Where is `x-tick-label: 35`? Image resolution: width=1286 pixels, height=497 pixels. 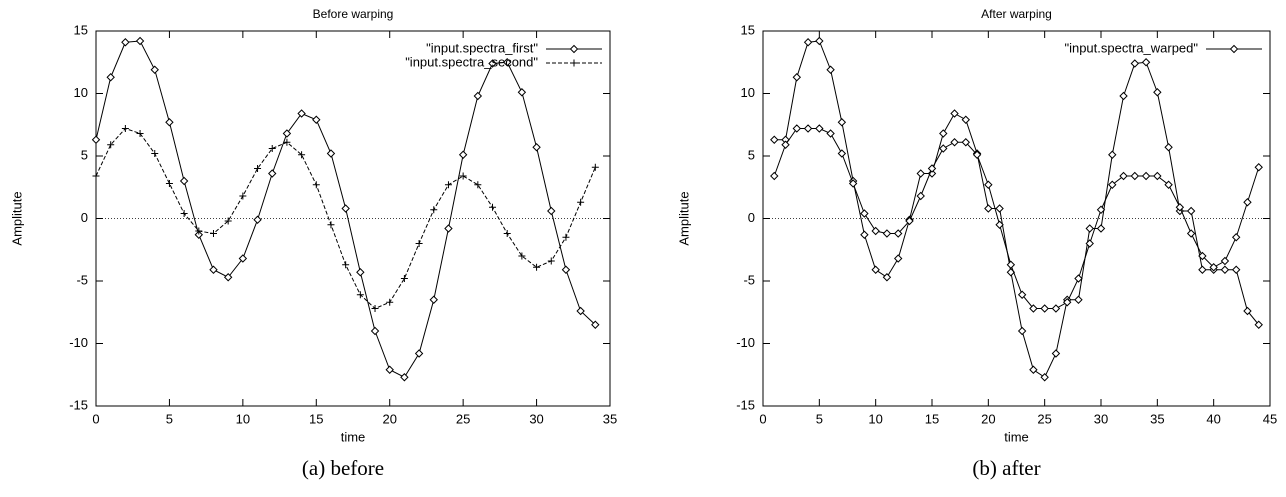
x-tick-label: 35 is located at coordinates (610, 418).